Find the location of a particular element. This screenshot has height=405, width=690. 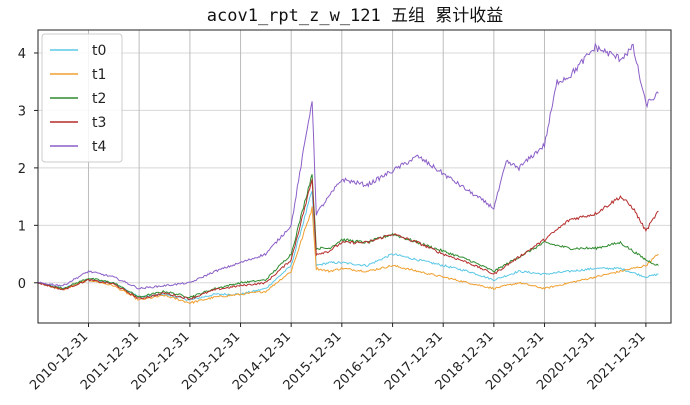

legend-box is located at coordinates (82, 98).